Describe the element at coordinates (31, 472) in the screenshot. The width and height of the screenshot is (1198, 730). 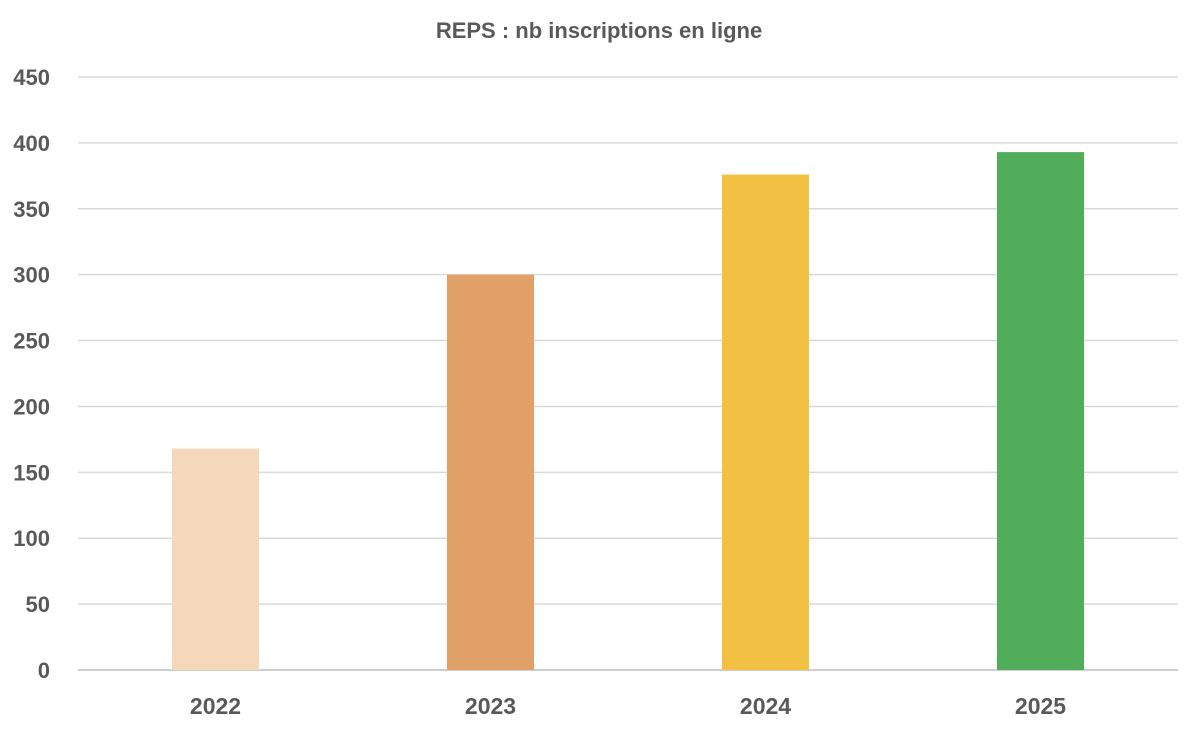
I see `y-tick-label: 150` at that location.